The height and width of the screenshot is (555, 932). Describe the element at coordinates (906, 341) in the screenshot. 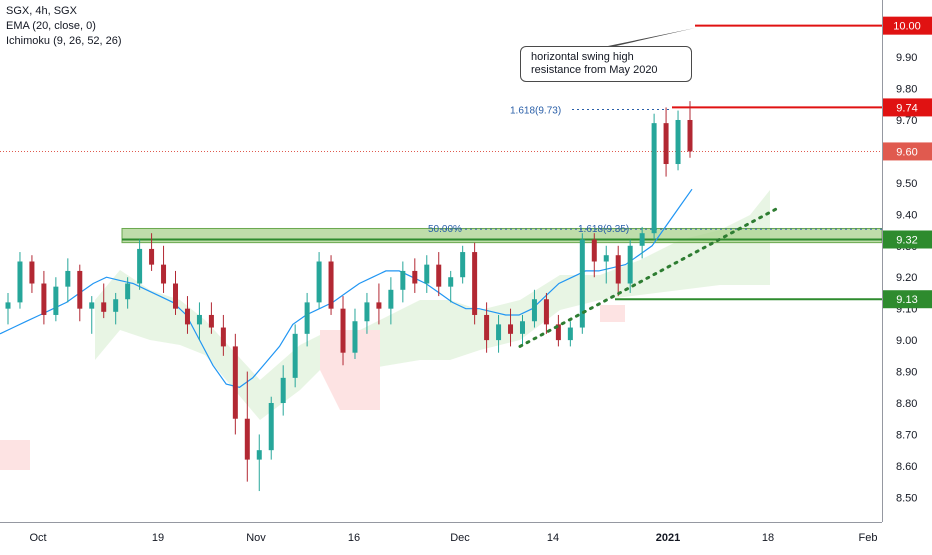

I see `y-tick-label: 9.00` at that location.